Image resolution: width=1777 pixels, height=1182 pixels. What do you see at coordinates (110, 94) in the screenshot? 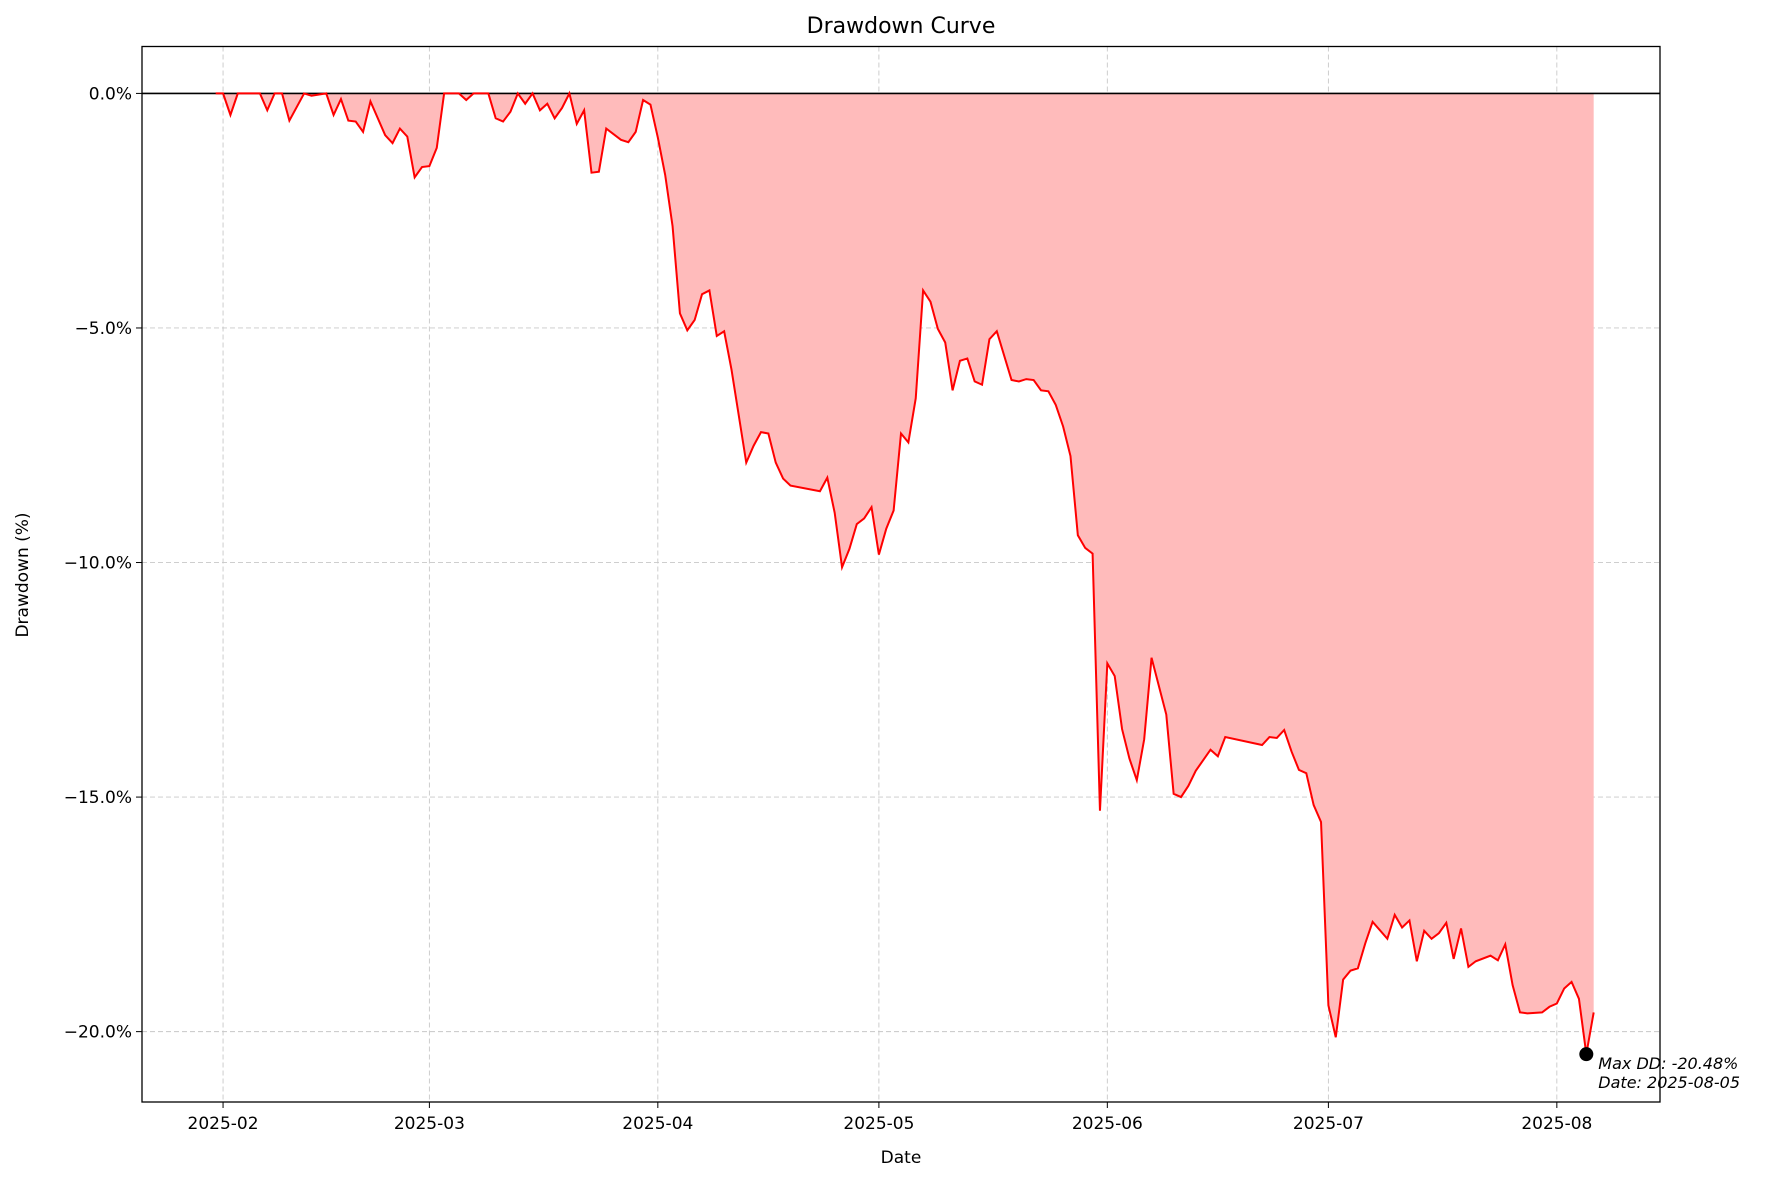
I see `y-tick-label: 0.0%` at bounding box center [110, 94].